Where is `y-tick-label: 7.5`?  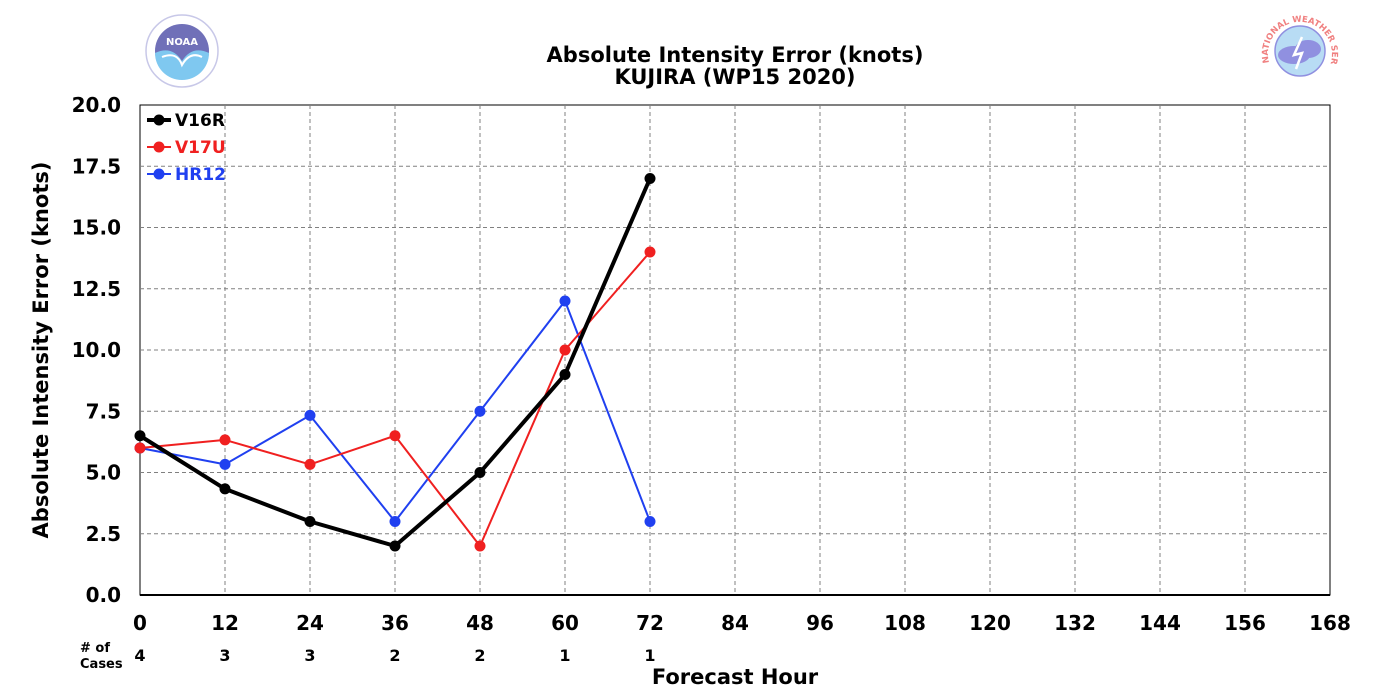
y-tick-label: 7.5 is located at coordinates (103, 411).